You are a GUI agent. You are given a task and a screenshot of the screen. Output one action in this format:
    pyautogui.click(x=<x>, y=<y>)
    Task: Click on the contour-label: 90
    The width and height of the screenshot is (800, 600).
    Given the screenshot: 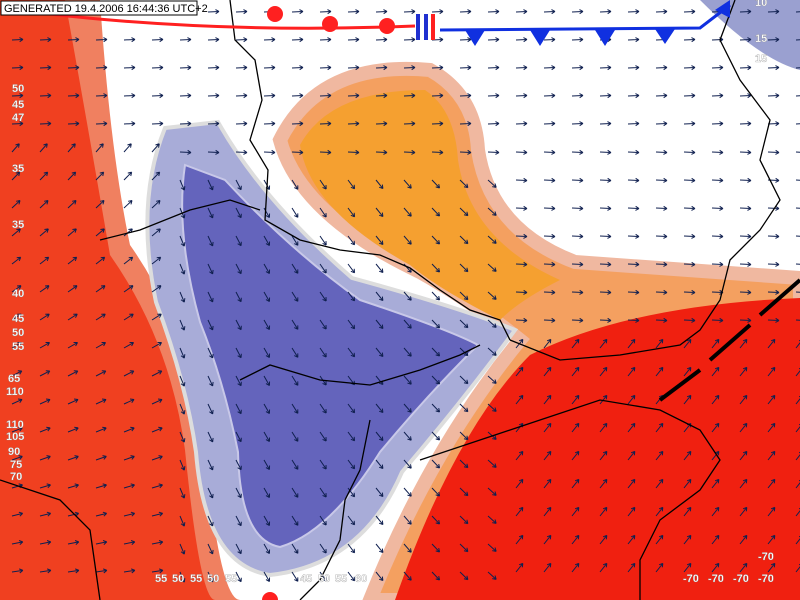 What is the action you would take?
    pyautogui.click(x=14, y=452)
    